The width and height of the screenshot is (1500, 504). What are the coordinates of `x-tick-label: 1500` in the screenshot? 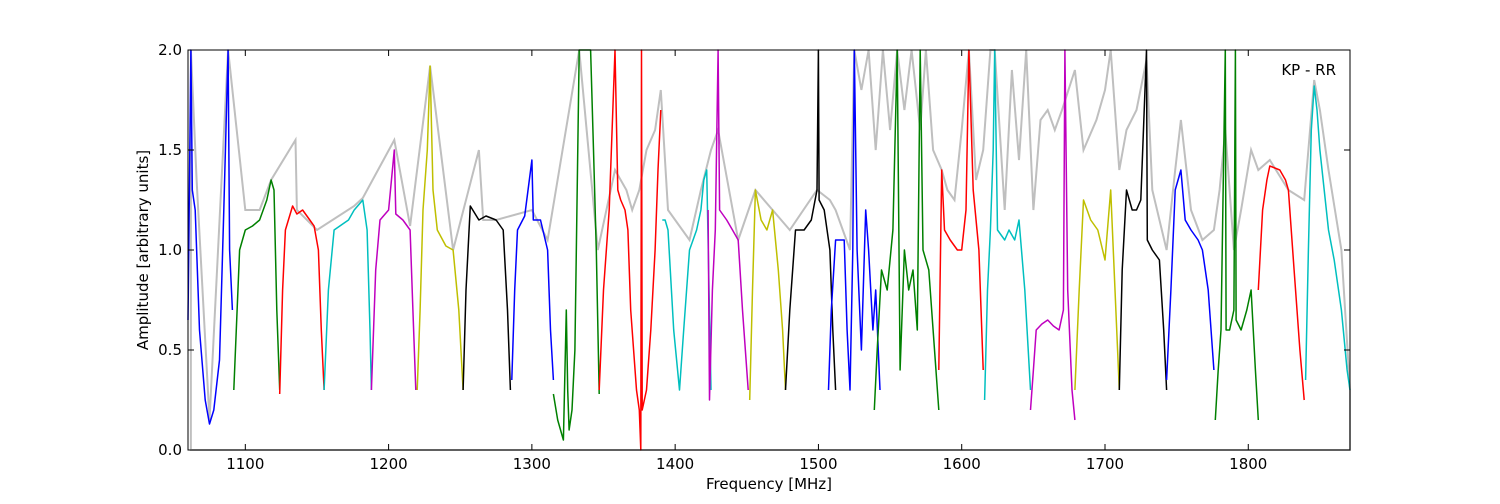 It's located at (818, 464).